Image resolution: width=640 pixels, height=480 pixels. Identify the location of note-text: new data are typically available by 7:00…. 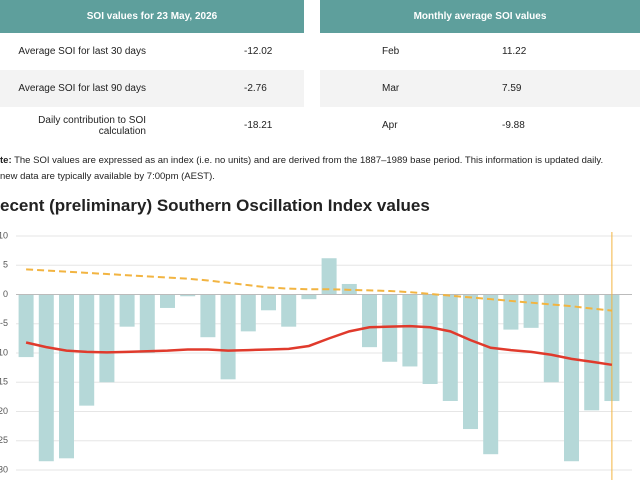
(107, 176).